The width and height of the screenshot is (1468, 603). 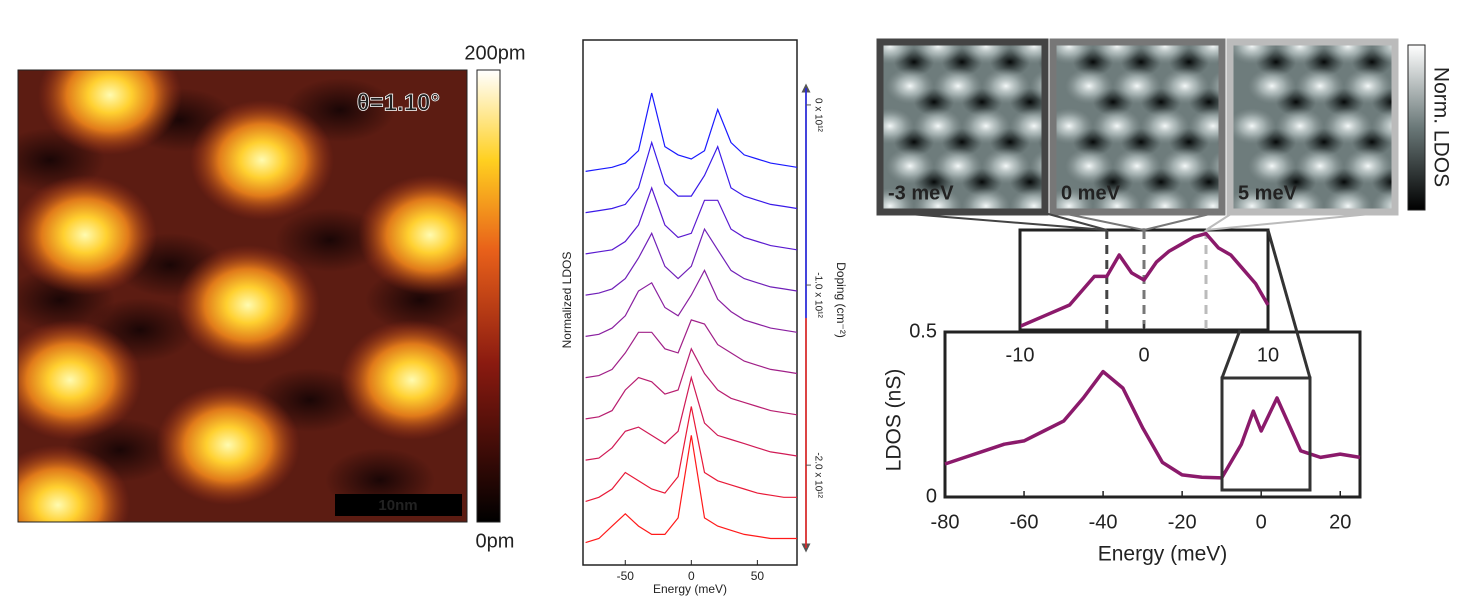 I want to click on map-label: -3 meV, so click(x=921, y=193).